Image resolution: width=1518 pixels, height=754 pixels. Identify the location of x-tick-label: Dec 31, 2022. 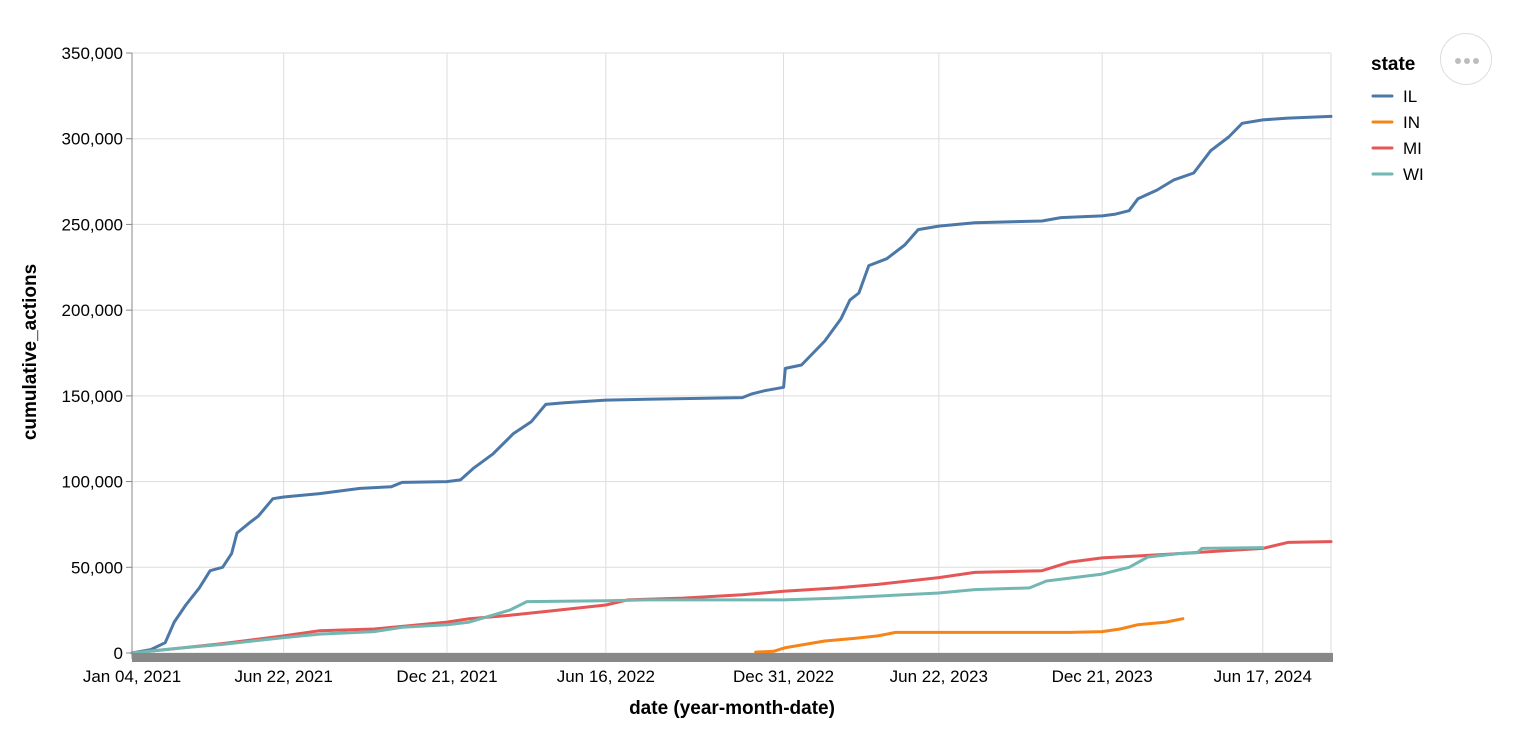
(783, 676).